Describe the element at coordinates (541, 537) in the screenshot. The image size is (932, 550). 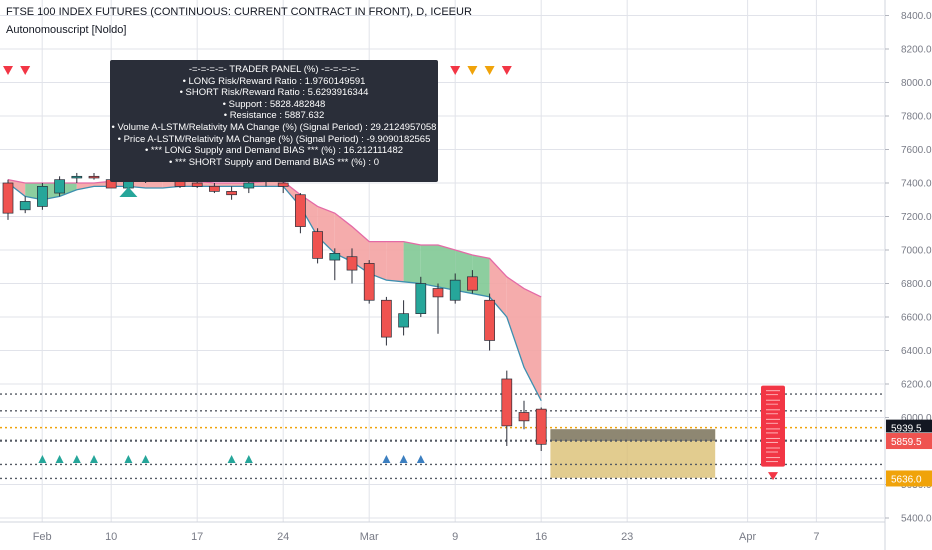
I see `x-tick-label: 16` at that location.